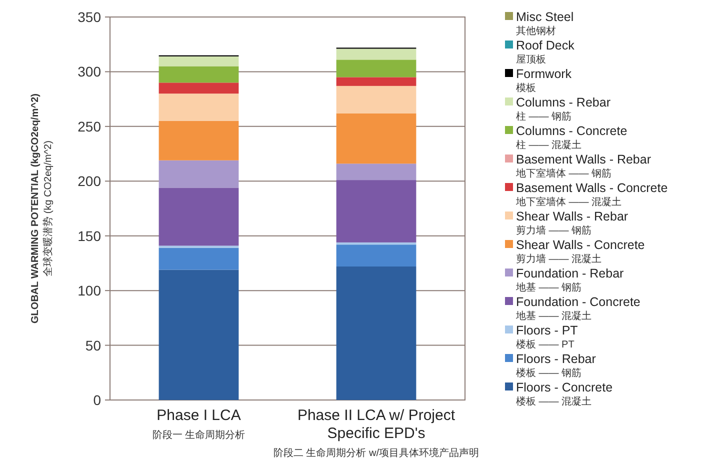 This screenshot has height=470, width=701. I want to click on legend-label: Basement Walls - Rebar 地下室墙体 —— 钢筋, so click(583, 166).